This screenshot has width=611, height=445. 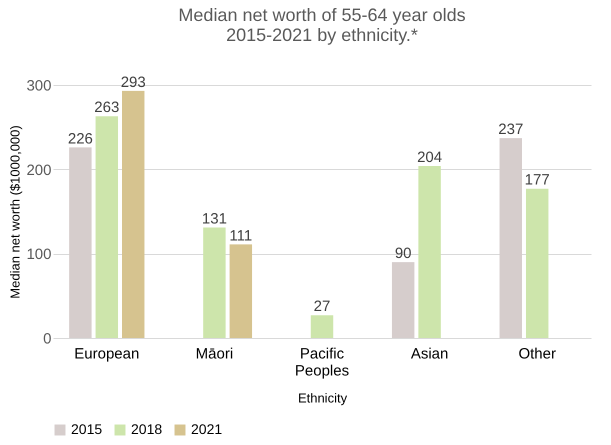 I want to click on y-tick-label: 300, so click(x=39, y=86).